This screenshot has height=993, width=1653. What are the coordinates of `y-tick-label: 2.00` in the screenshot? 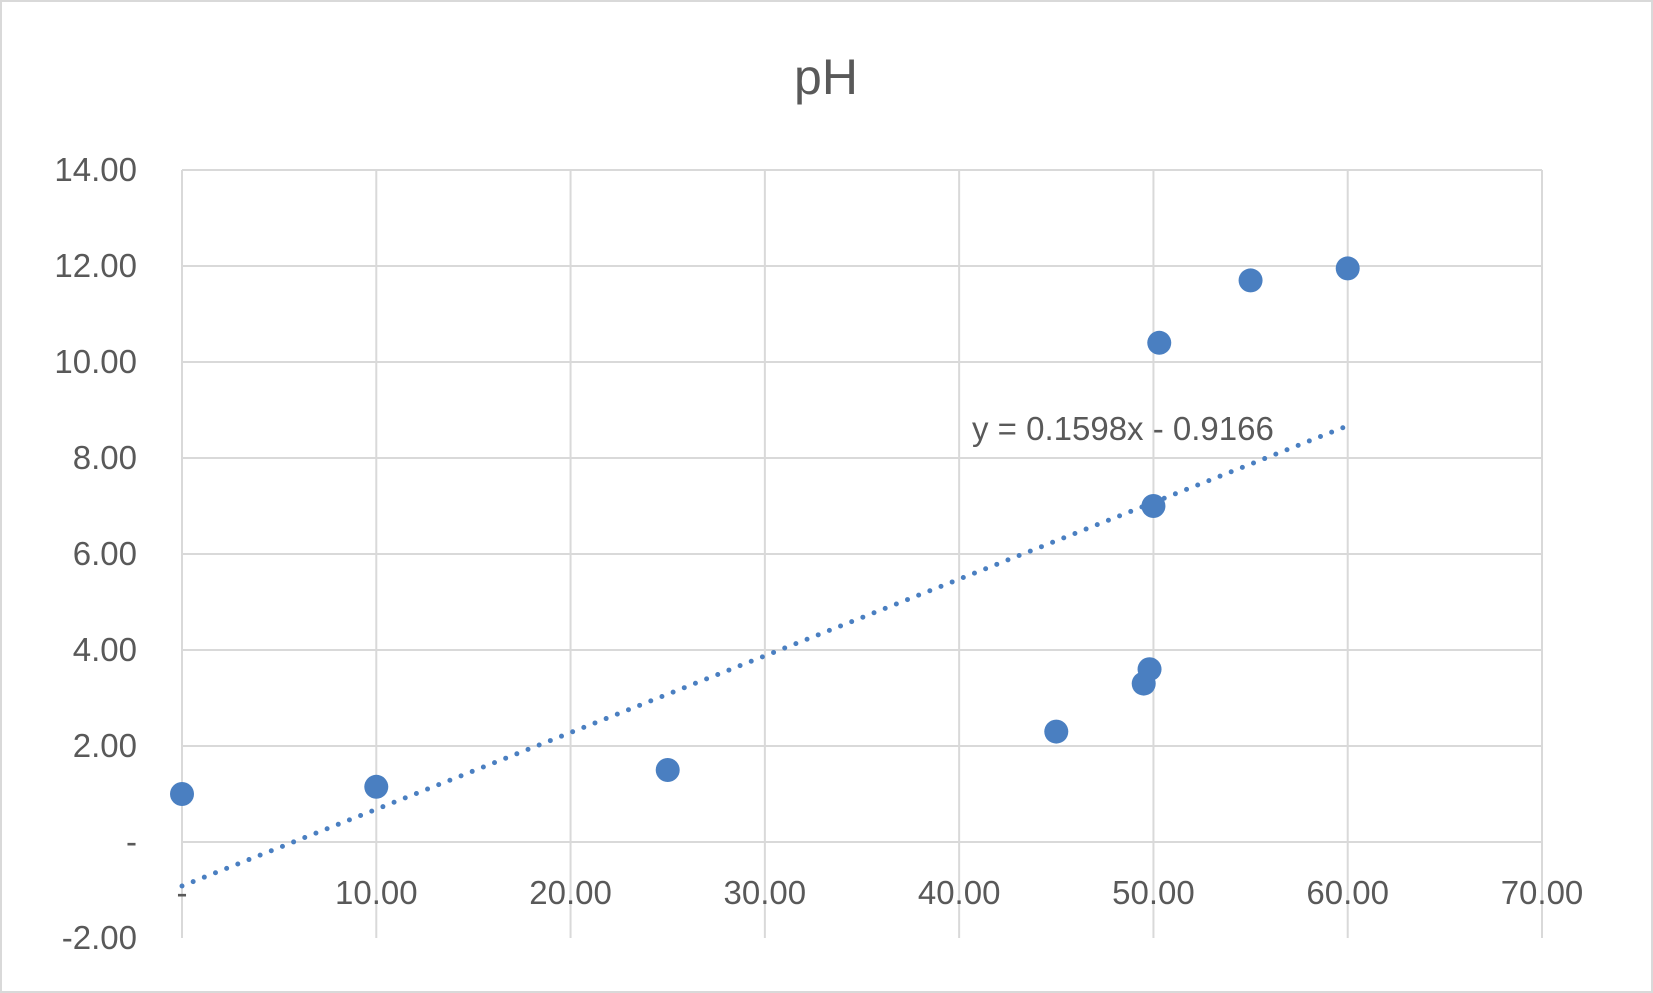 It's located at (105, 745).